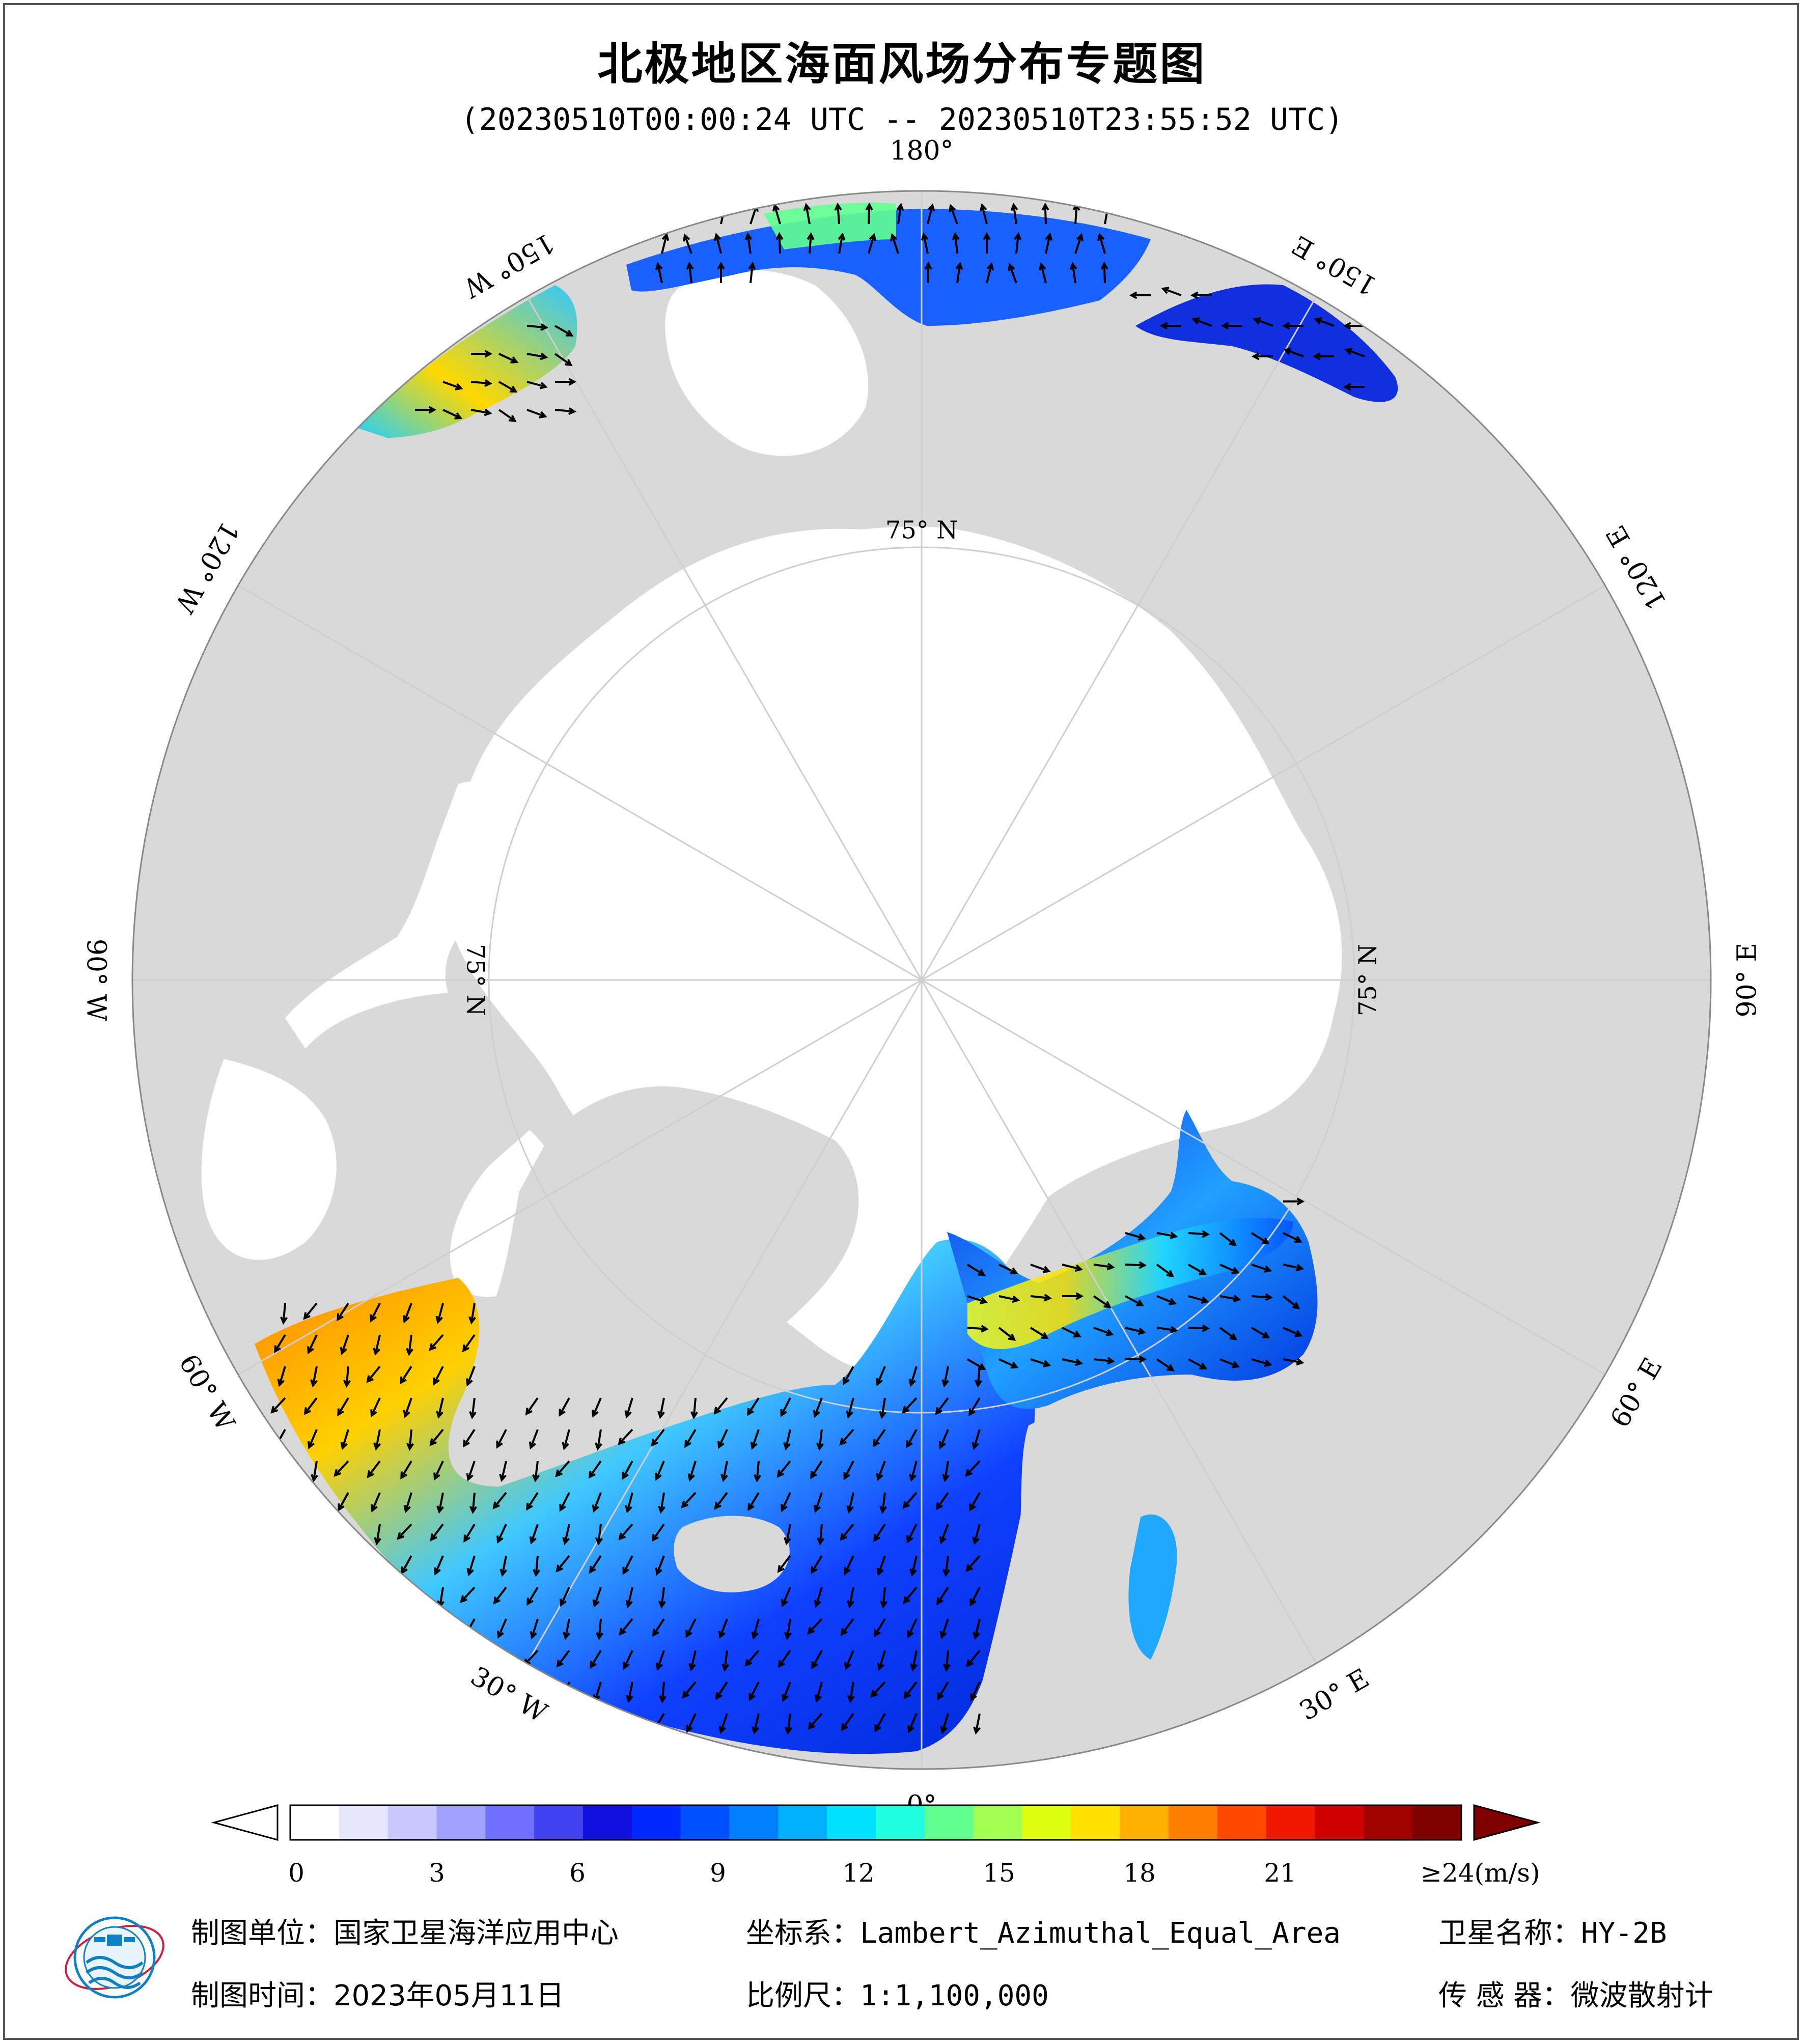 This screenshot has height=2044, width=1804. What do you see at coordinates (449, 1995) in the screenshot?
I see `footer-date-value: 2023年05月11日` at bounding box center [449, 1995].